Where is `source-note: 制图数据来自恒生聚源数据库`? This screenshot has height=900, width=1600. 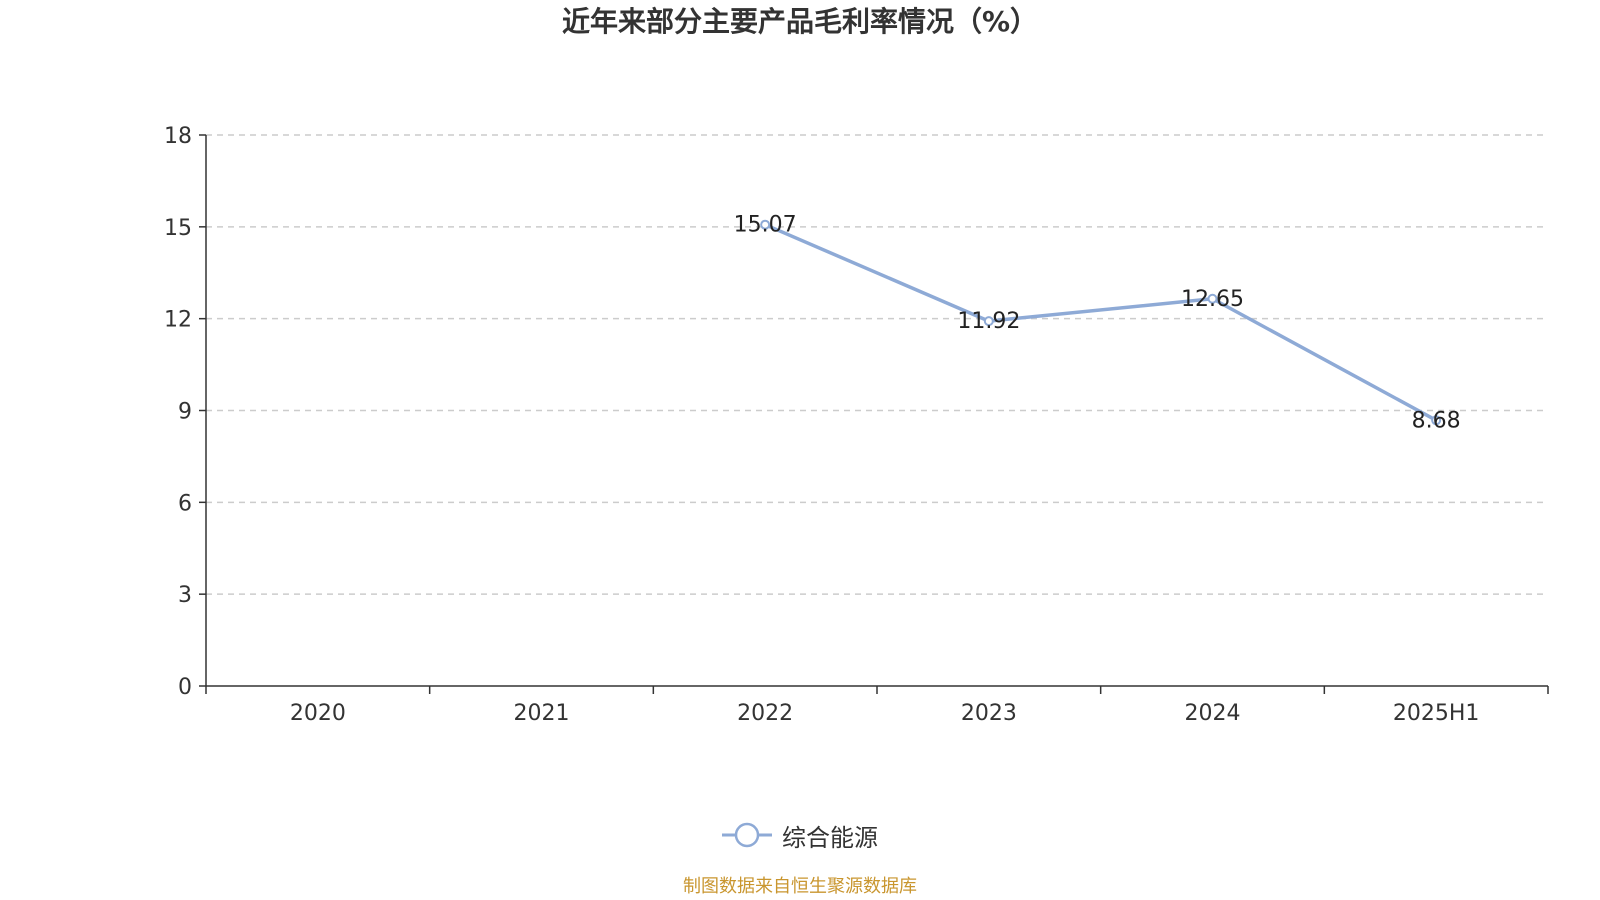
source-note: 制图数据来自恒生聚源数据库 is located at coordinates (800, 886).